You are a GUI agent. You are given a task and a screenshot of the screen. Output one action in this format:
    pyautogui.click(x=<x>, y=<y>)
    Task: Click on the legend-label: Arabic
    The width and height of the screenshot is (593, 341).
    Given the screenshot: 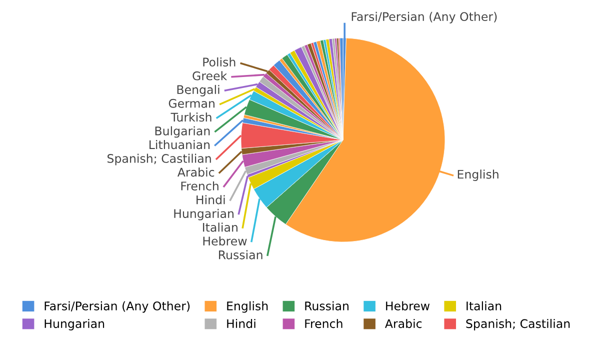 What is the action you would take?
    pyautogui.click(x=403, y=323)
    